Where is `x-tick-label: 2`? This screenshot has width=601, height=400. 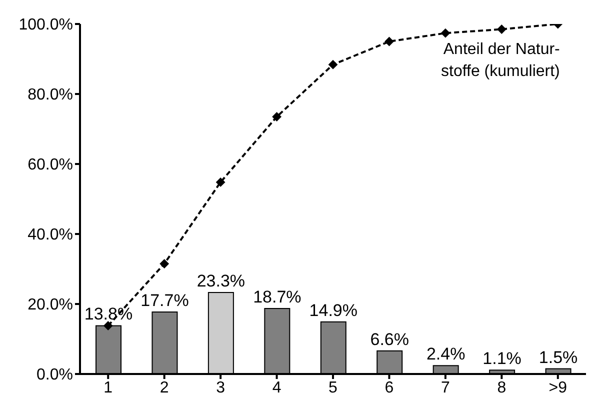
x-tick-label: 2 is located at coordinates (164, 387).